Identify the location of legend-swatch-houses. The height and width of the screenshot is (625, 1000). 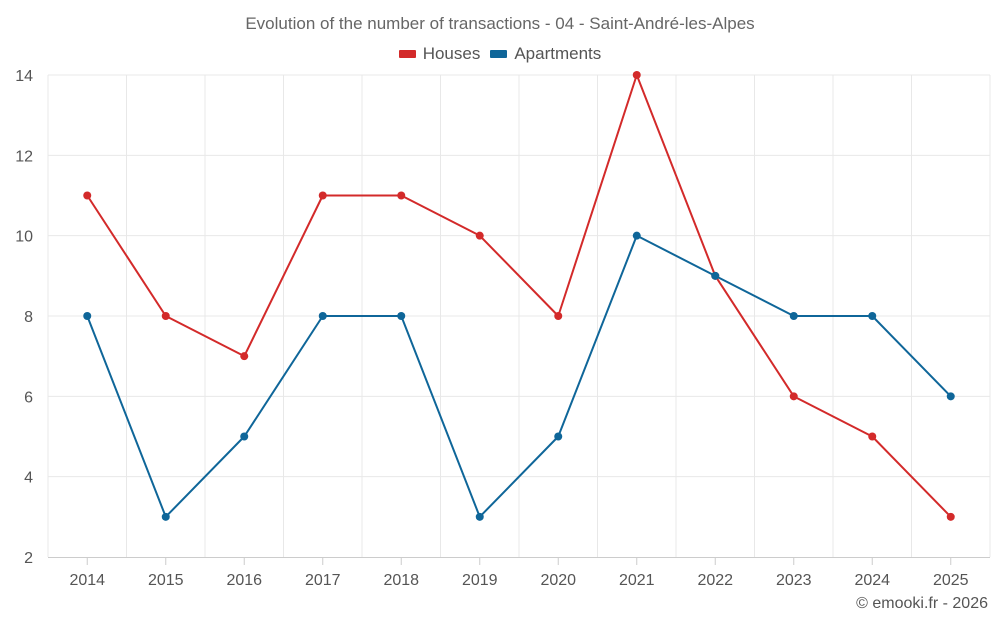
(407, 54).